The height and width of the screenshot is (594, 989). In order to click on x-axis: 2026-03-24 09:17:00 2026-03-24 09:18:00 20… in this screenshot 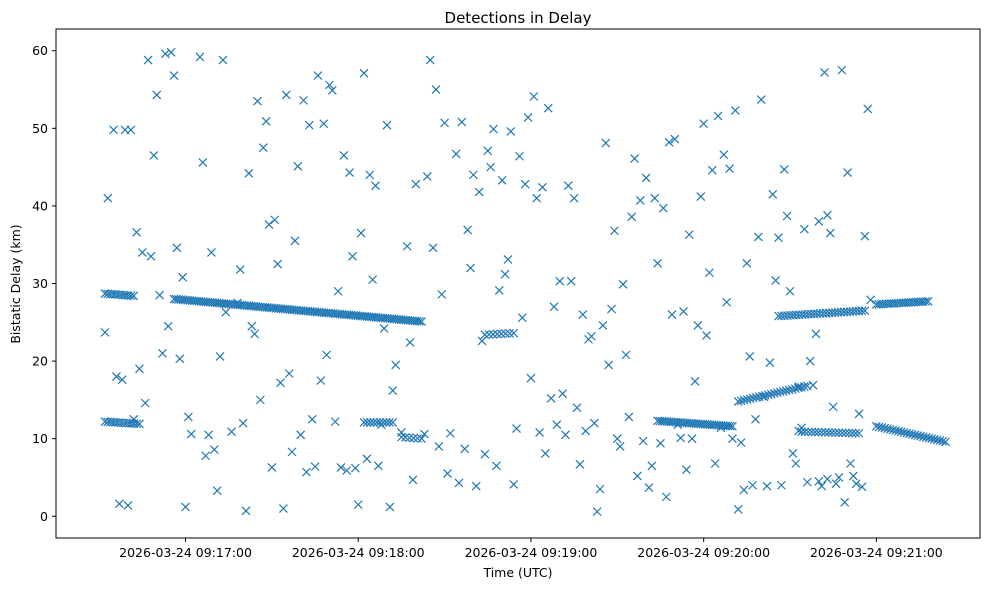, I will do `click(531, 549)`.